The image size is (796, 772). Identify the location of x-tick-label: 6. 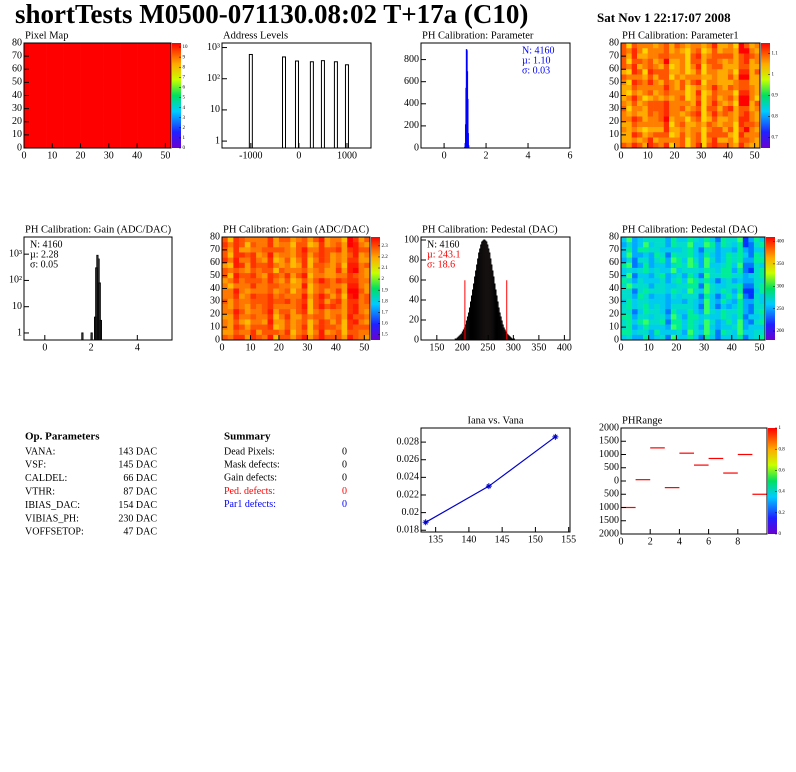
(708, 541).